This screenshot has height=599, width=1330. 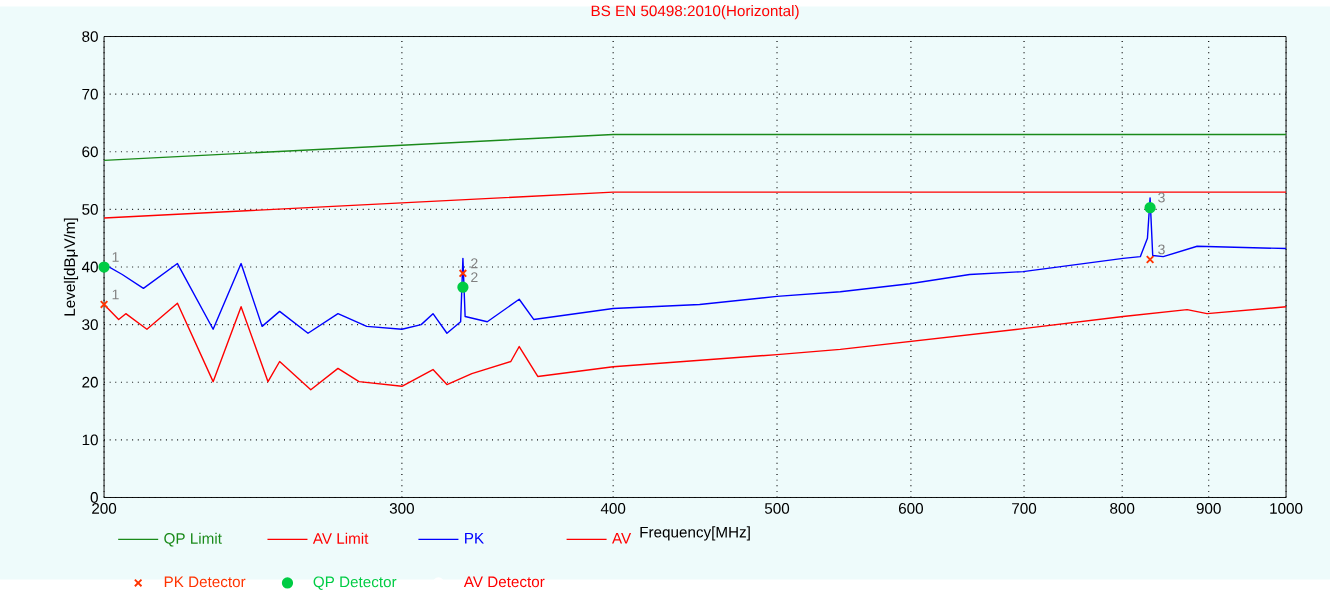 I want to click on y-tick-label: 0, so click(x=94, y=497).